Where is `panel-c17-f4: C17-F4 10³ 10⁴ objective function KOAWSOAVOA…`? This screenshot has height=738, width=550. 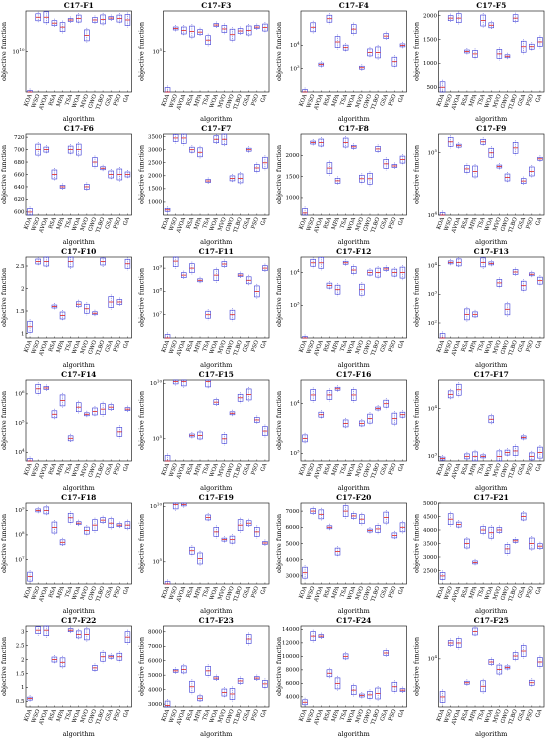
panel-c17-f4: C17-F4 10³ 10⁴ objective function KOAWSOAVOA… is located at coordinates (341, 62).